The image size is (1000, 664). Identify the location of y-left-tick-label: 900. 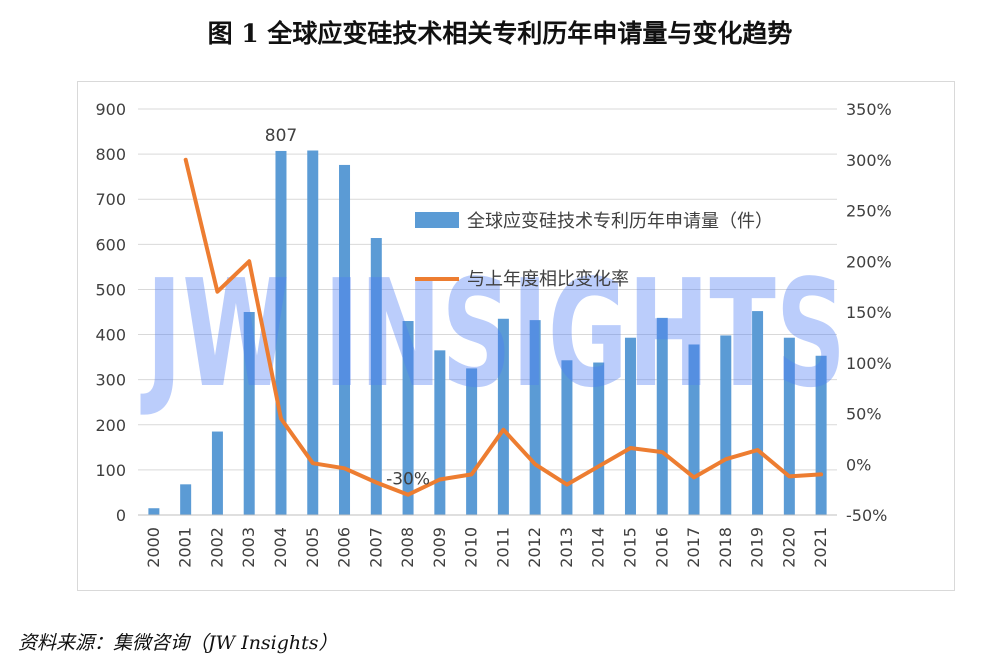
(110, 109).